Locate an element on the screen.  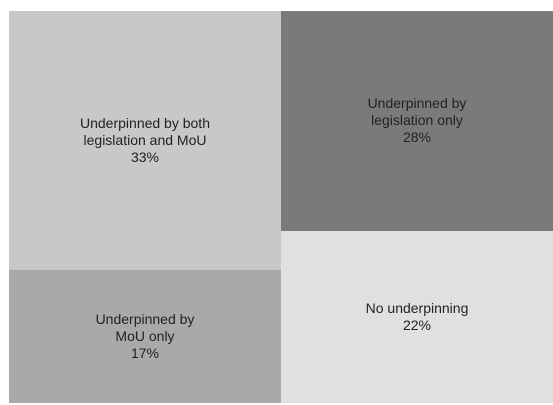
value-label: 33% is located at coordinates (145, 156).